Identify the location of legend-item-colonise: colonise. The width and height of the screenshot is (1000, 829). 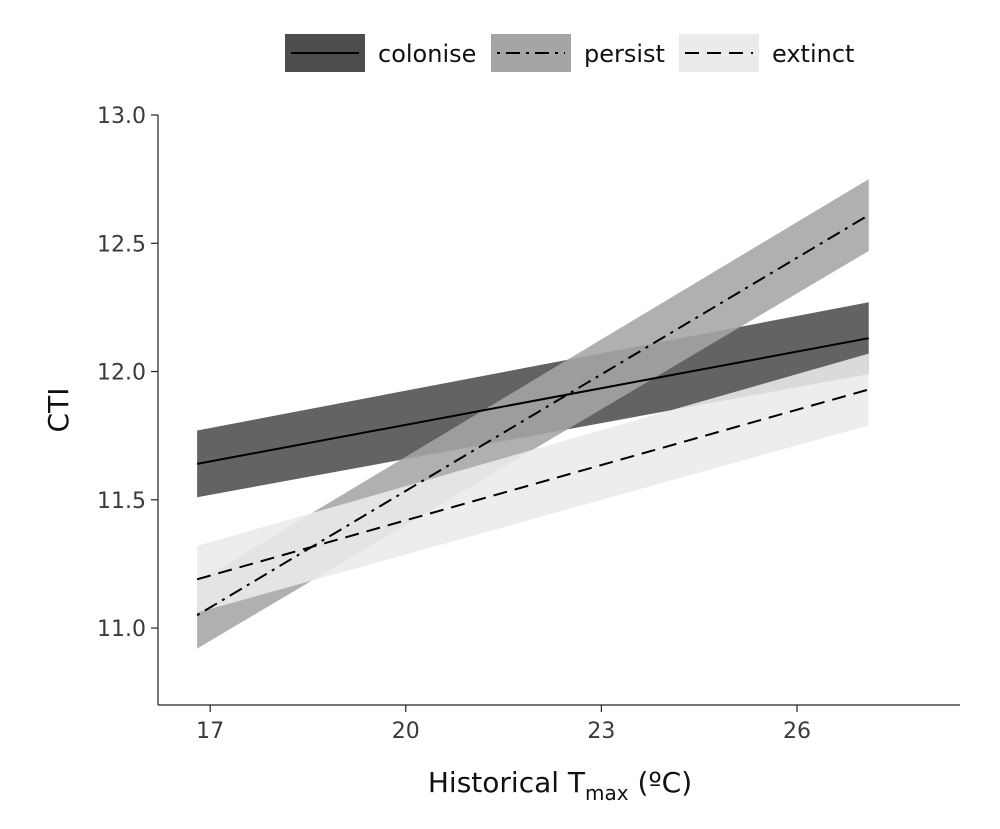
(380, 53).